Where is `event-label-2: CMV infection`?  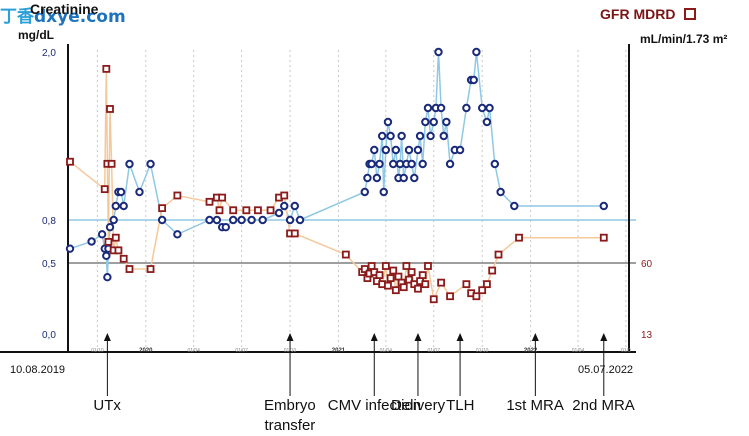
event-label-2: CMV infection is located at coordinates (374, 405).